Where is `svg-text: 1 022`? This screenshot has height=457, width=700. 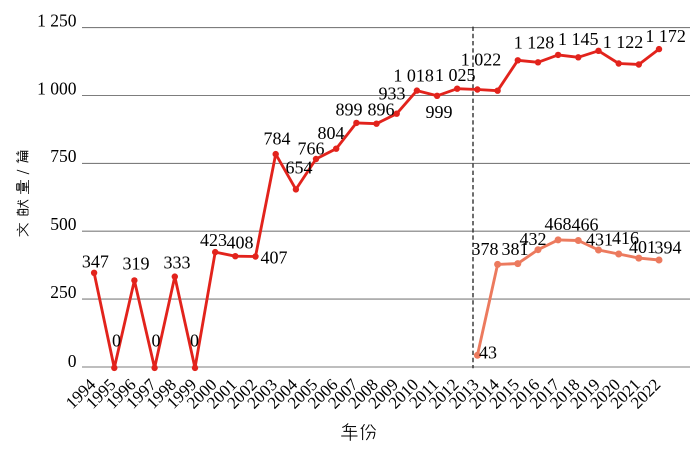
svg-text: 1 022 is located at coordinates (481, 60).